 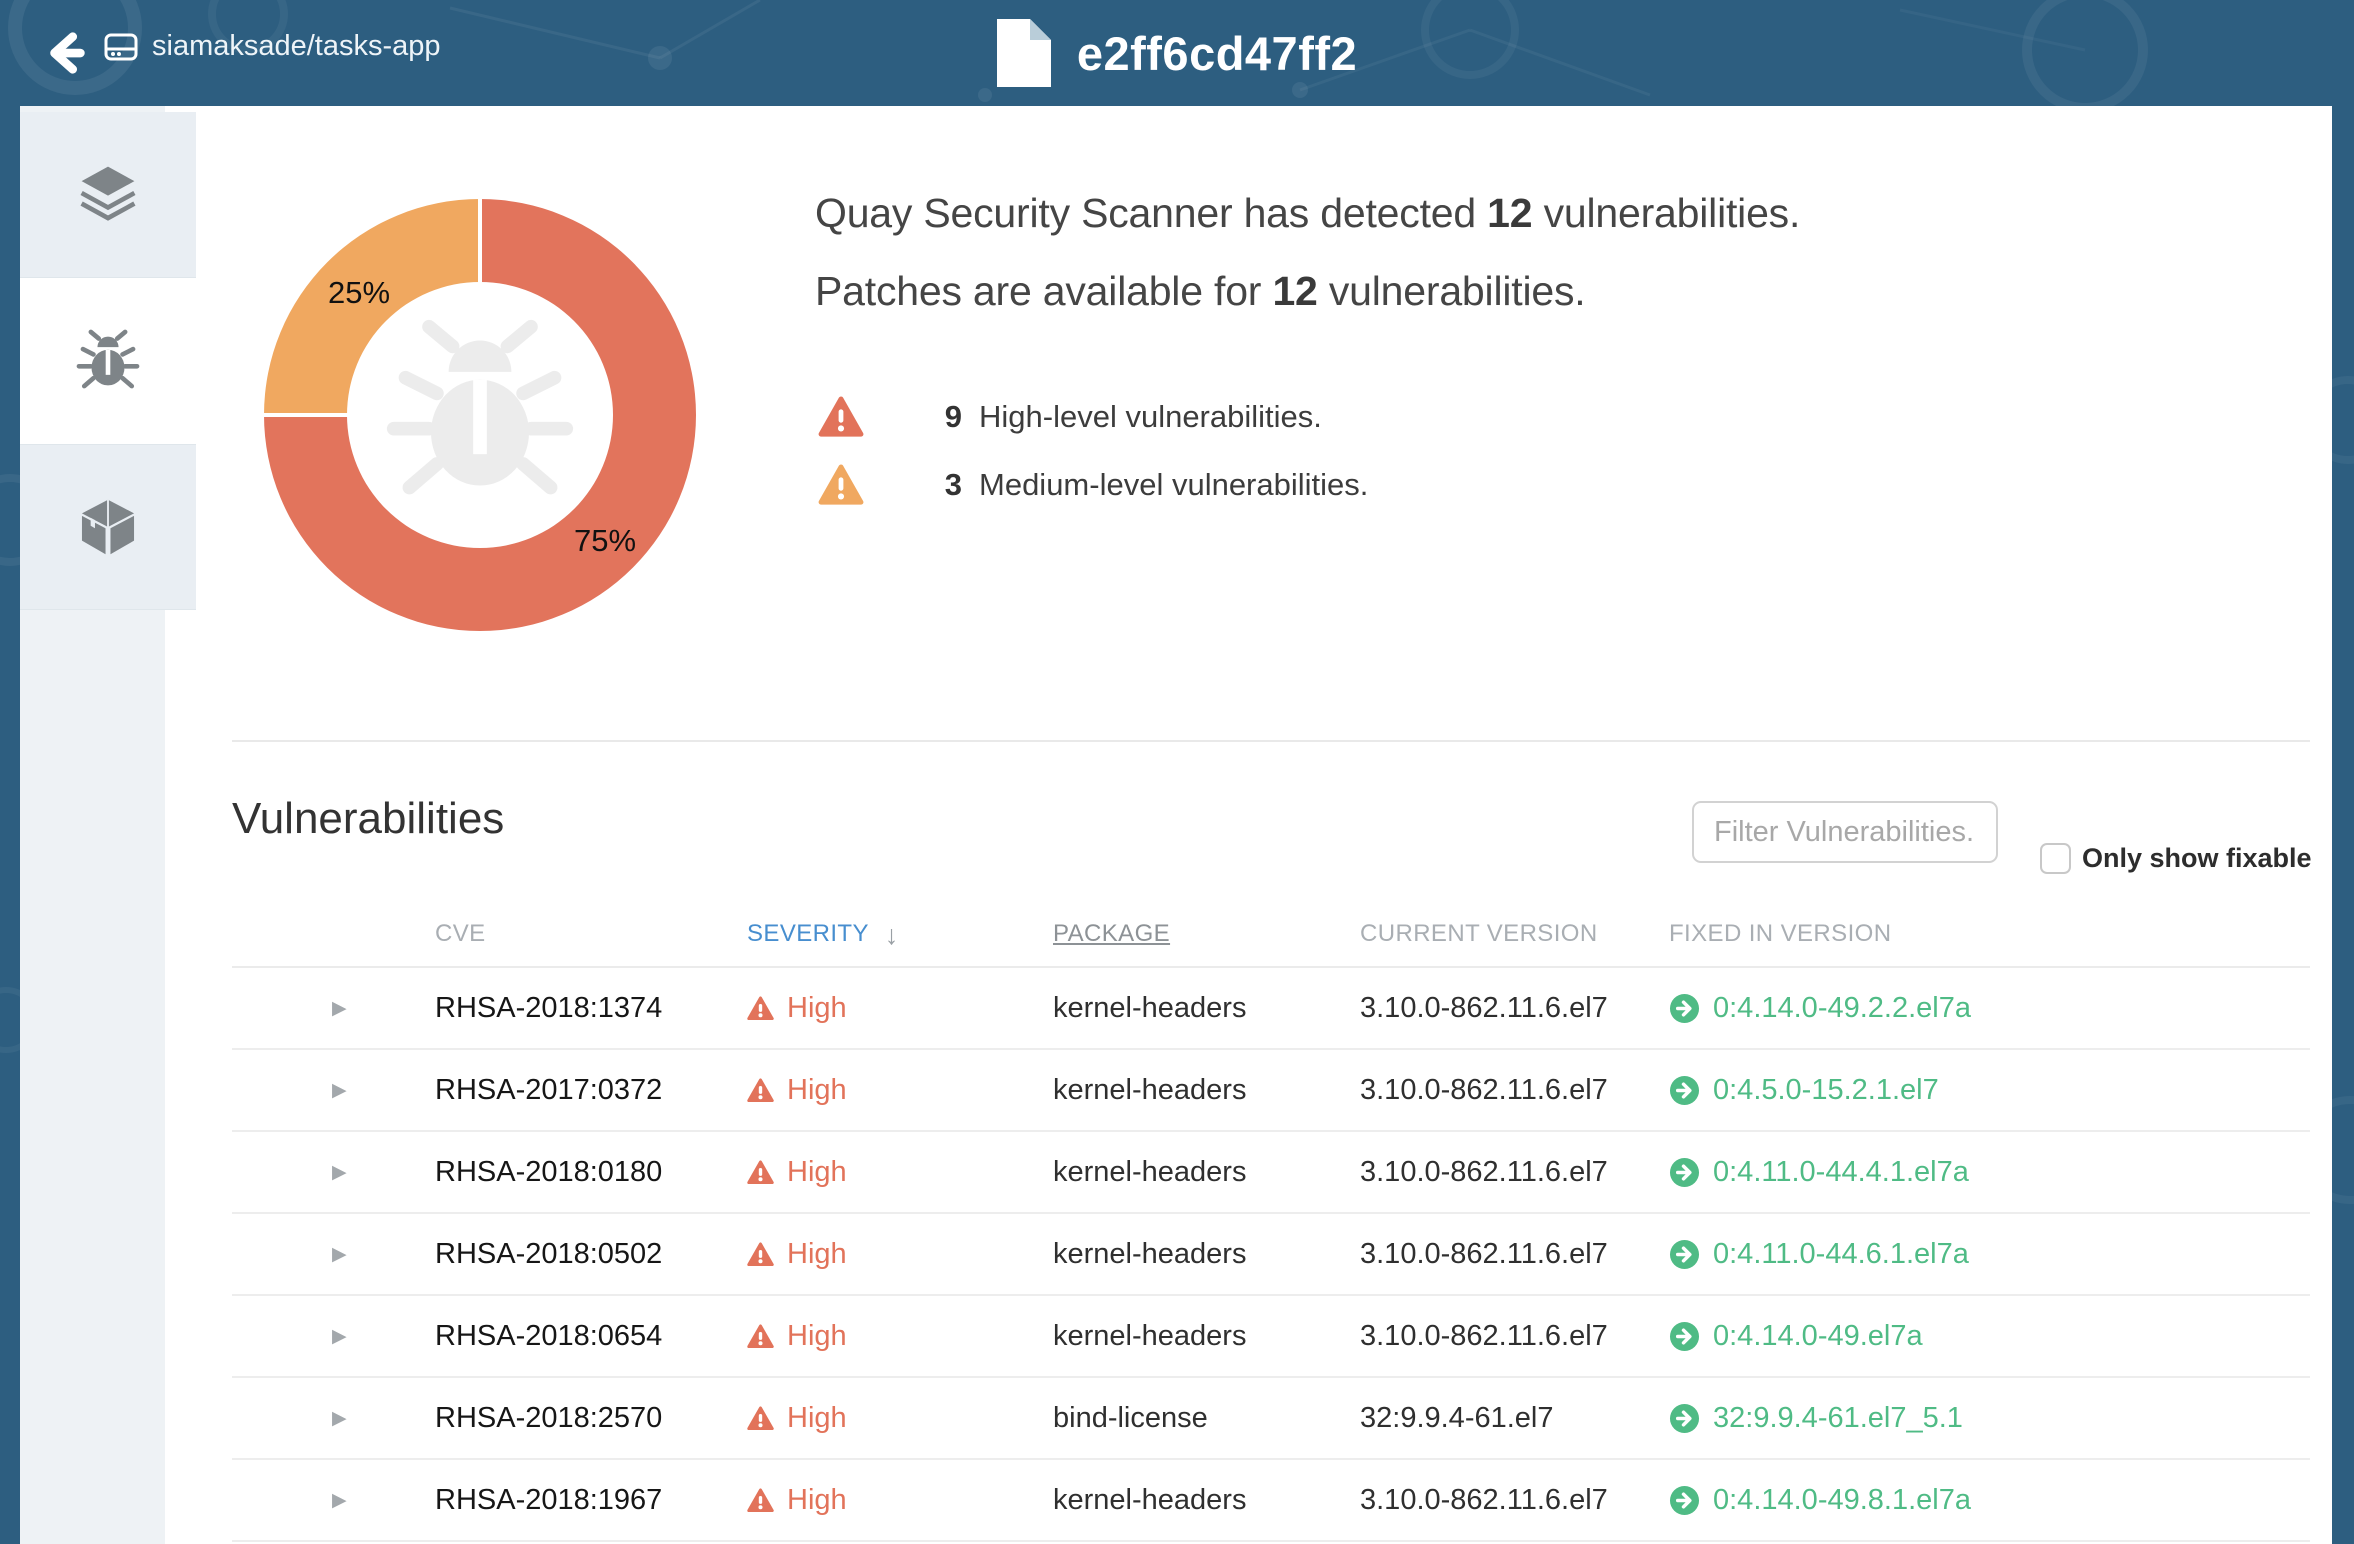 I want to click on stat-row-high: 9 High-level vulnerabilities., so click(x=1070, y=417).